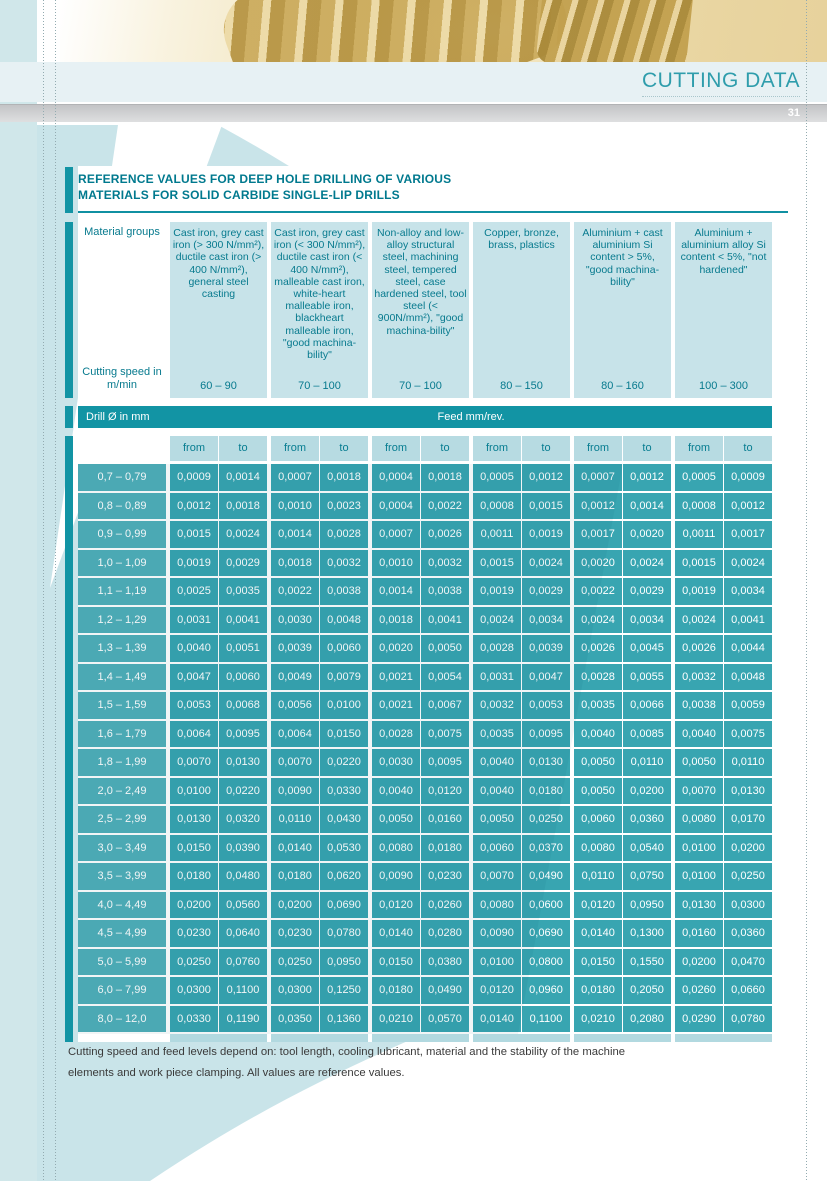 Image resolution: width=827 pixels, height=1181 pixels. Describe the element at coordinates (18, 590) in the screenshot. I see `left-margin-rail` at that location.